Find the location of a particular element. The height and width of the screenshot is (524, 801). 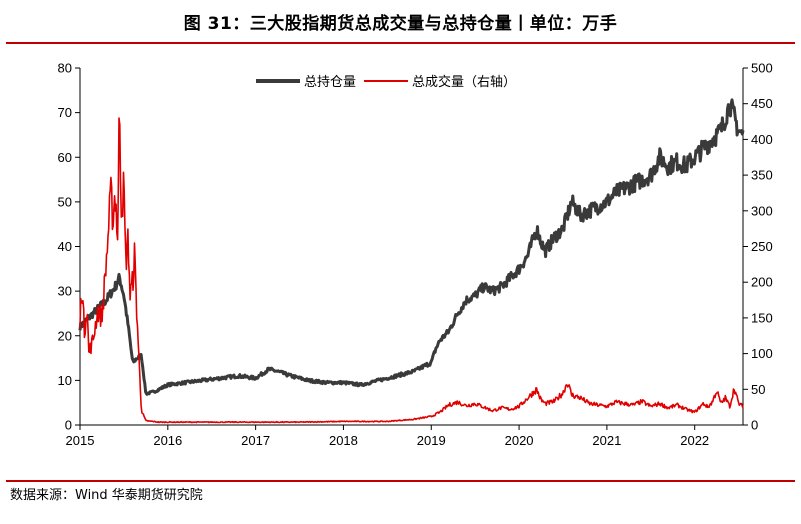

x-tick-label: 2018 is located at coordinates (343, 440).